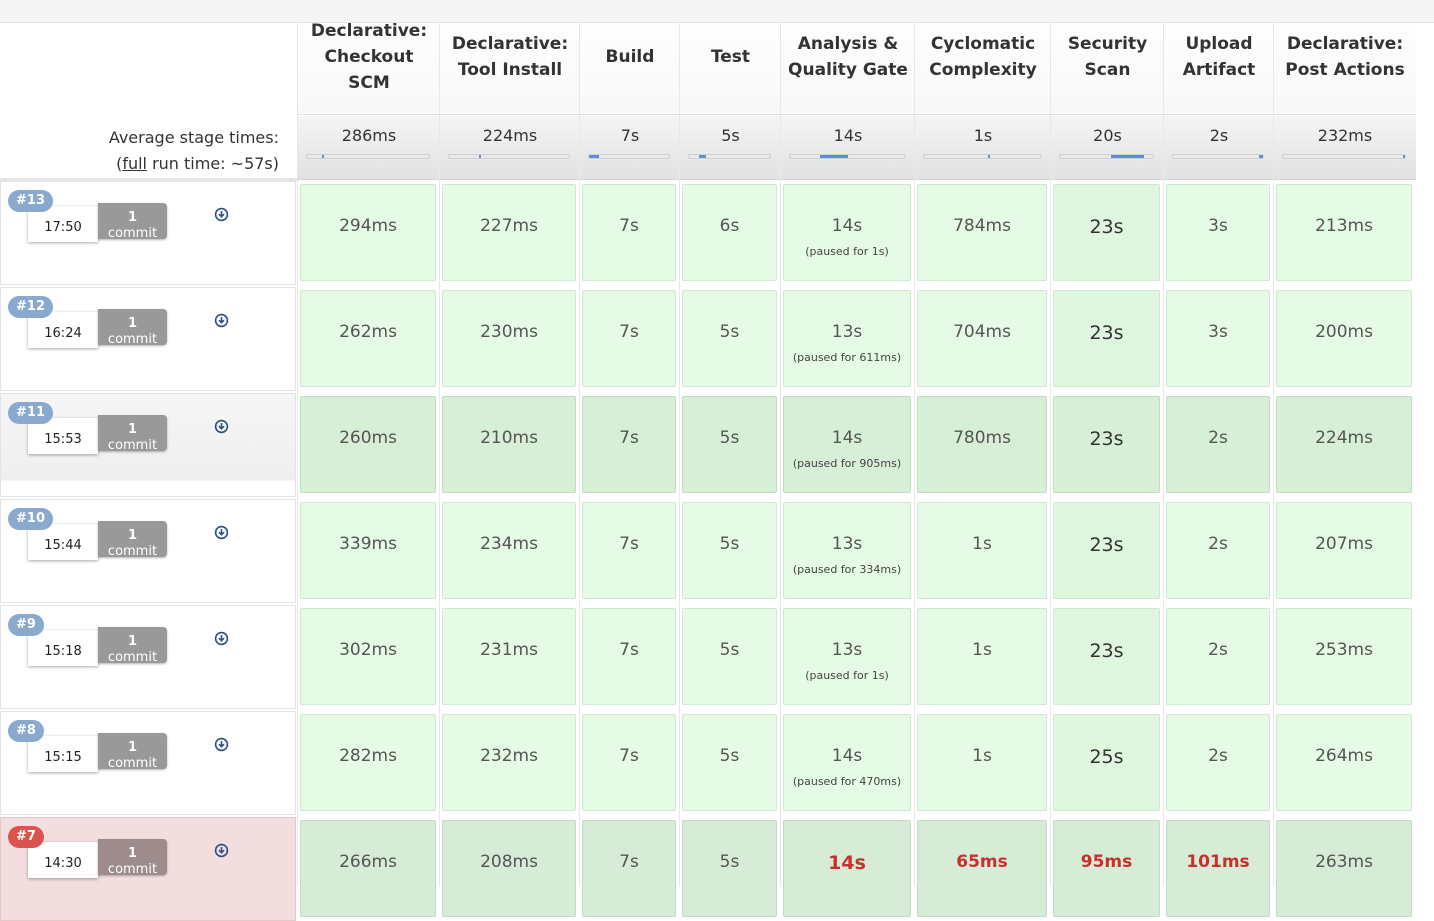 This screenshot has width=1434, height=921. Describe the element at coordinates (30, 519) in the screenshot. I see `build-number-badge: #10` at that location.